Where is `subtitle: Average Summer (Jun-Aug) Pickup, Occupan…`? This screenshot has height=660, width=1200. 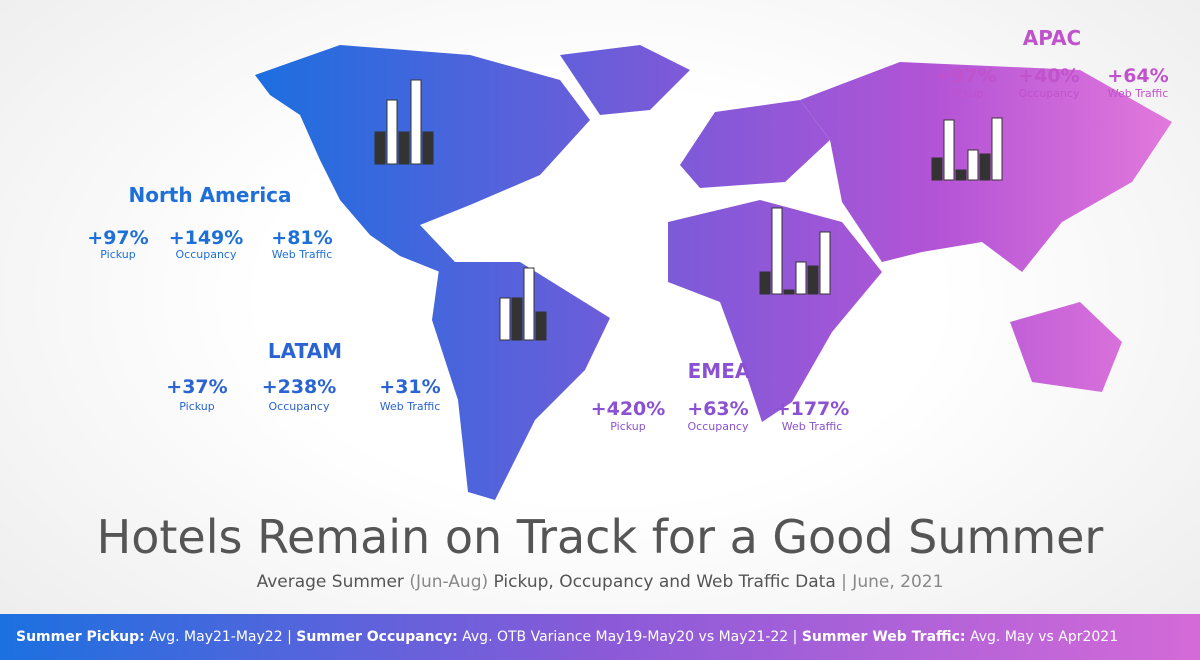 subtitle: Average Summer (Jun-Aug) Pickup, Occupan… is located at coordinates (600, 582).